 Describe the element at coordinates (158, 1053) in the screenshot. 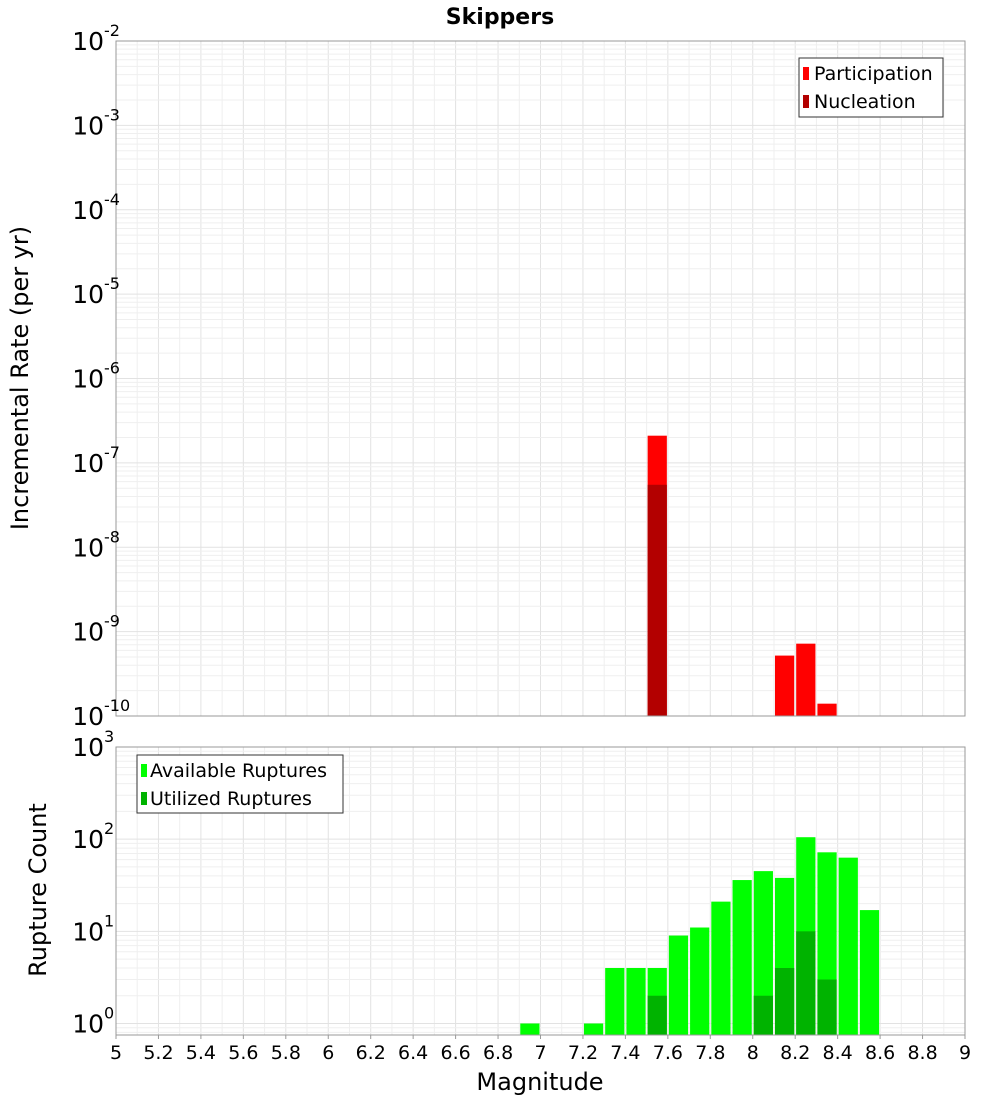

I see `x-tick-label: 5.2` at that location.